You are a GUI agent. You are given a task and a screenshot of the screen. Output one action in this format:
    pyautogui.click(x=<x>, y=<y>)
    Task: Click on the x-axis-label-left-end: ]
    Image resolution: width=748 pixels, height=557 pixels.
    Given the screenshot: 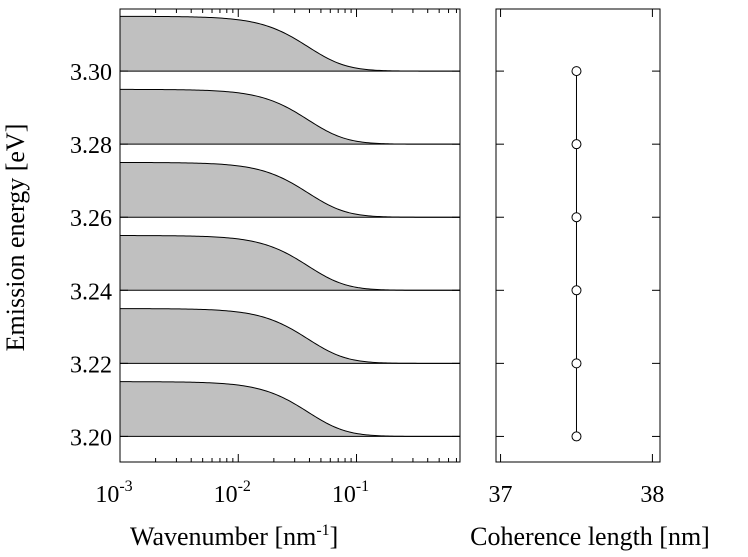 What is the action you would take?
    pyautogui.click(x=334, y=536)
    